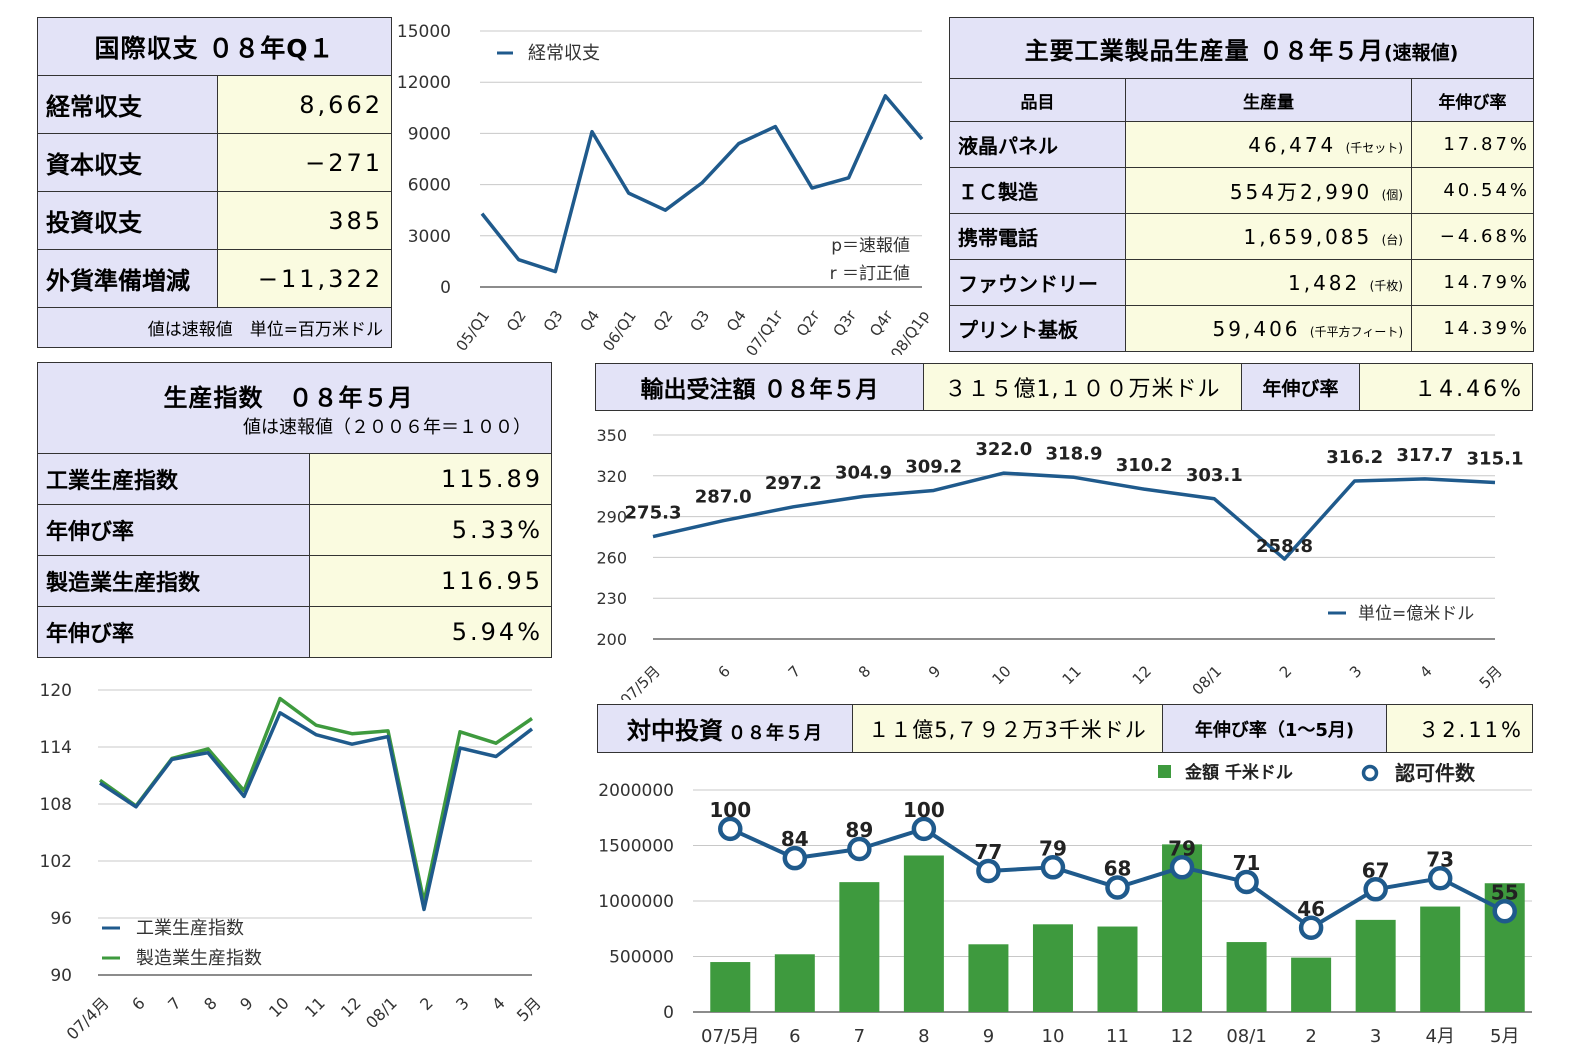 This screenshot has height=1063, width=1580. What do you see at coordinates (304, 162) in the screenshot?
I see `bop-value-capital: −271` at bounding box center [304, 162].